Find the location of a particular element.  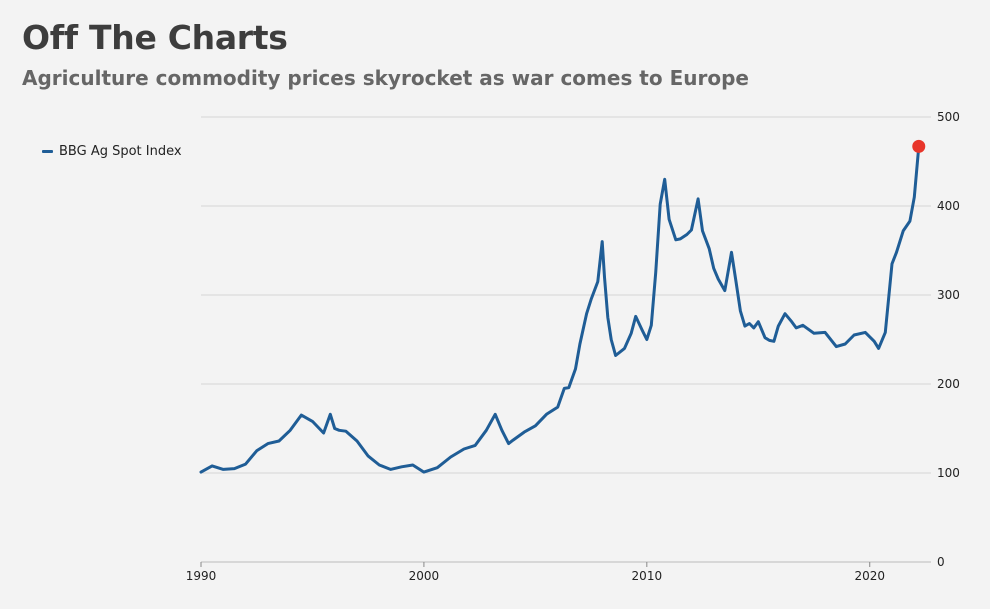

x-tick-label: 1990 is located at coordinates (201, 576).